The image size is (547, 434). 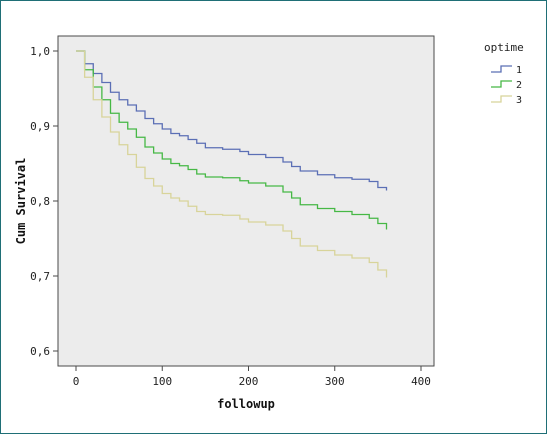 I want to click on x-tick-label: 300, so click(x=335, y=381).